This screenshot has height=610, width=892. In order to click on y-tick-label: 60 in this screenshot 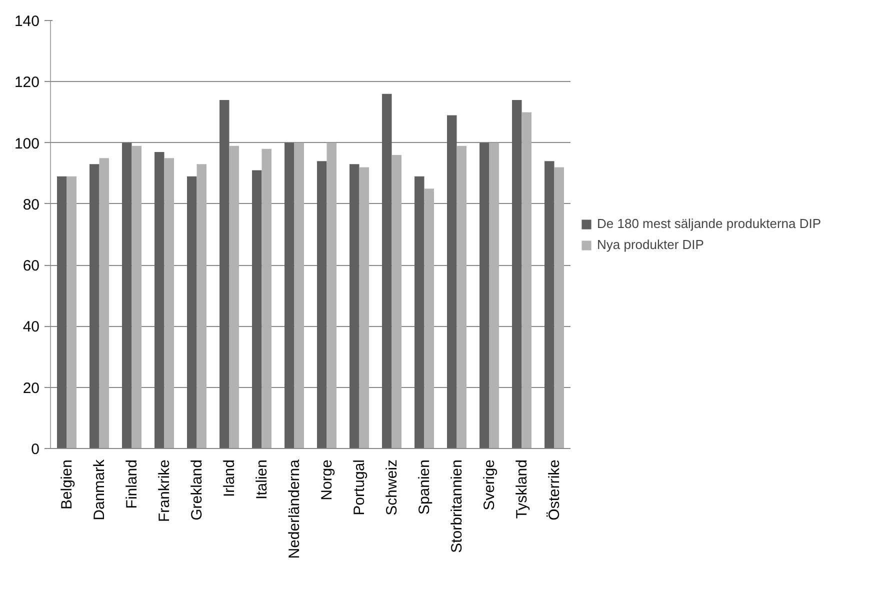, I will do `click(31, 266)`.